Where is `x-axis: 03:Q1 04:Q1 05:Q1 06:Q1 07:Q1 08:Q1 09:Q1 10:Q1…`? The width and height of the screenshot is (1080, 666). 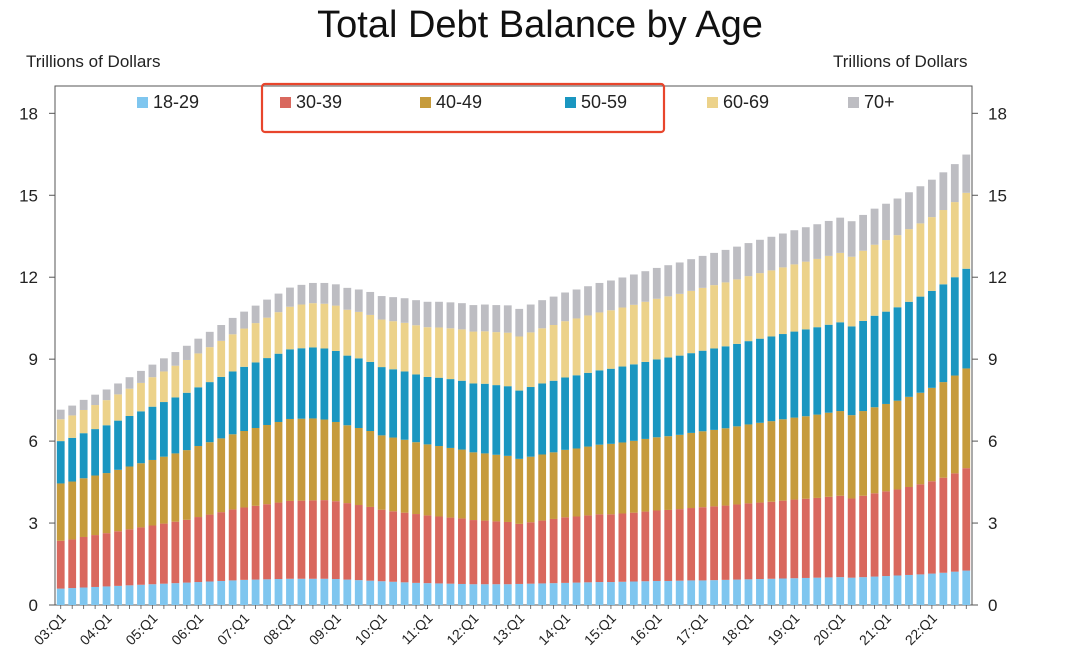 x-axis: 03:Q1 04:Q1 05:Q1 06:Q1 07:Q1 08:Q1 09:Q1 10:Q1… is located at coordinates (499, 626).